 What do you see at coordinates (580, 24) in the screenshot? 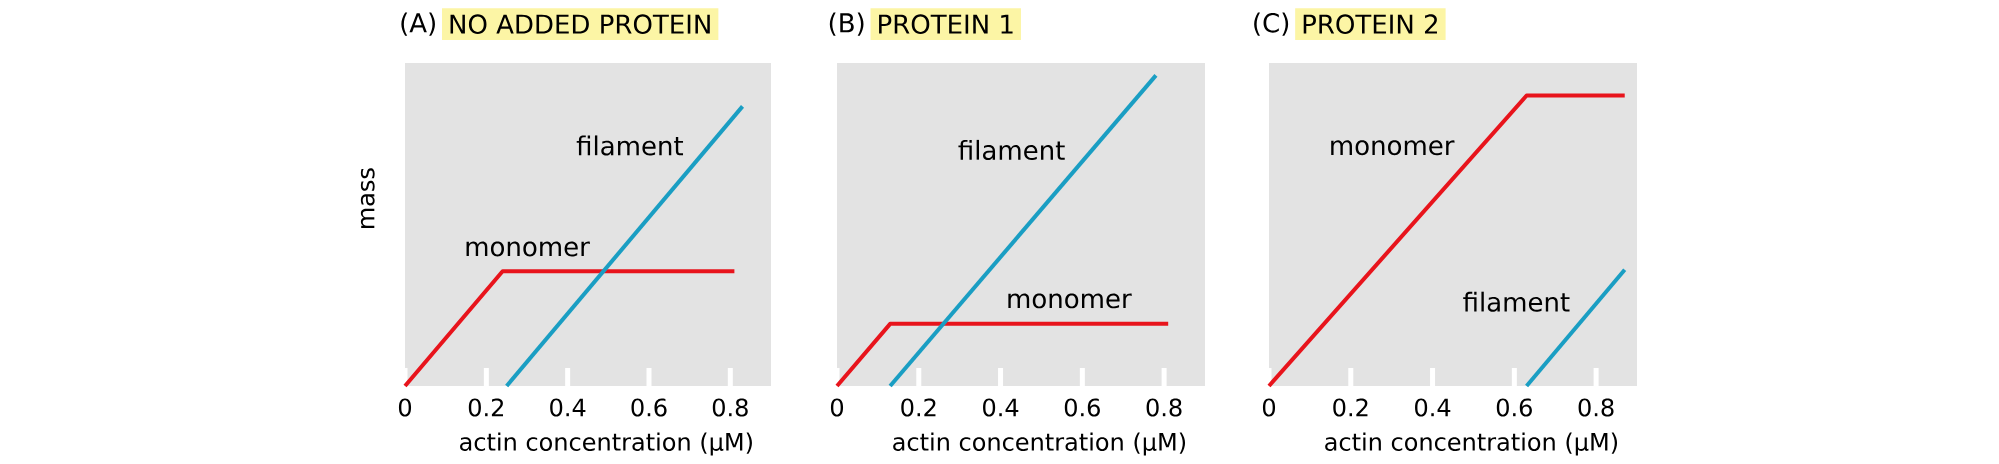
I see `chart-title: NO ADDED PROTEIN` at bounding box center [580, 24].